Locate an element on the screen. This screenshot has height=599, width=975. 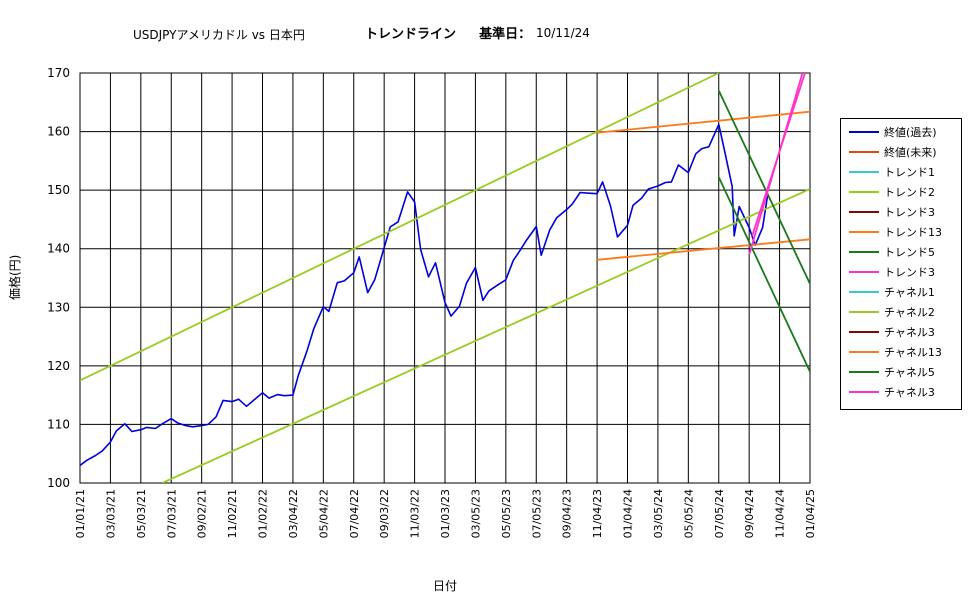
base-date-label: 基準日： is located at coordinates (505, 34).